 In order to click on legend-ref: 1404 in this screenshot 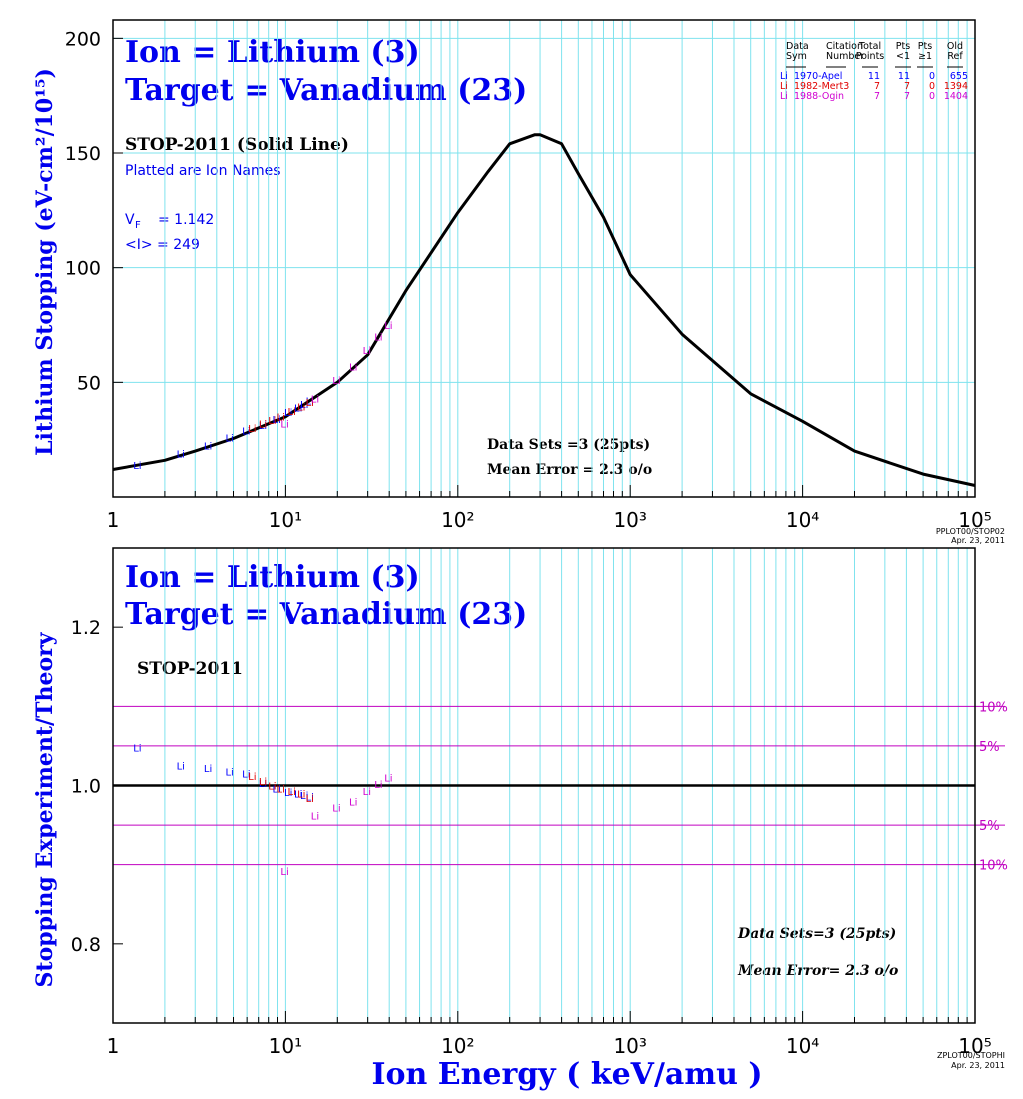, I will do `click(956, 96)`.